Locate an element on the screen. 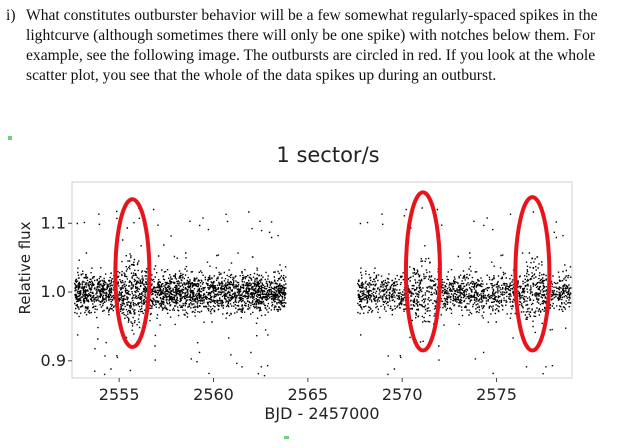  x-tick-label: 2565 is located at coordinates (307, 394).